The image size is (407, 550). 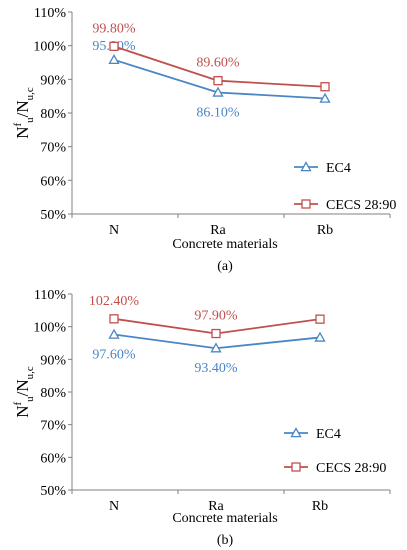 I want to click on data-label: 97.60%, so click(x=114, y=355).